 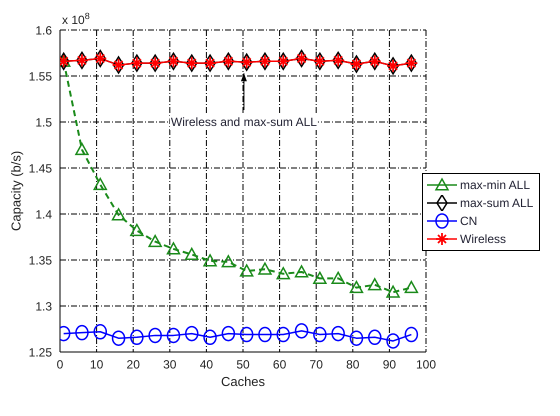 What do you see at coordinates (207, 365) in the screenshot?
I see `x-tick-label: 40` at bounding box center [207, 365].